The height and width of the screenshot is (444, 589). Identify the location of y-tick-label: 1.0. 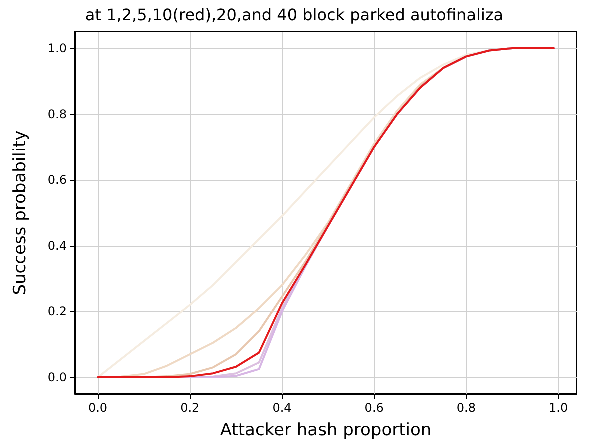
(57, 48).